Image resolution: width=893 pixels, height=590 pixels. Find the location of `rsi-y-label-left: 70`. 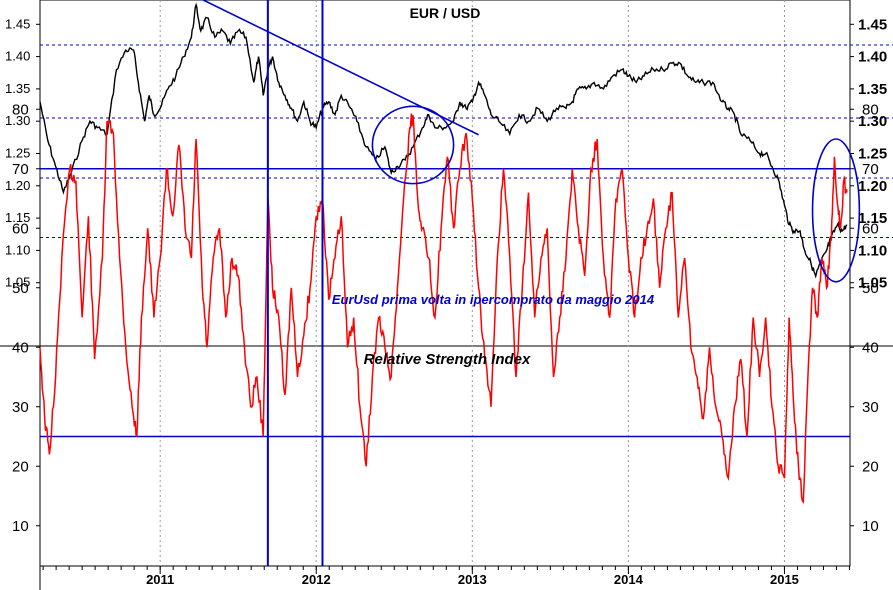

rsi-y-label-left: 70 is located at coordinates (20, 169).